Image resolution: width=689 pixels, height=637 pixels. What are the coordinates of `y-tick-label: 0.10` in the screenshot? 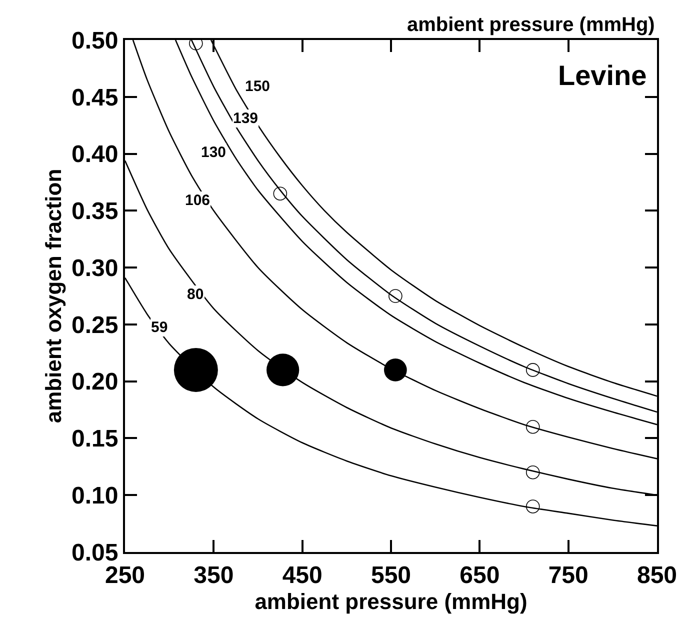 It's located at (94, 496).